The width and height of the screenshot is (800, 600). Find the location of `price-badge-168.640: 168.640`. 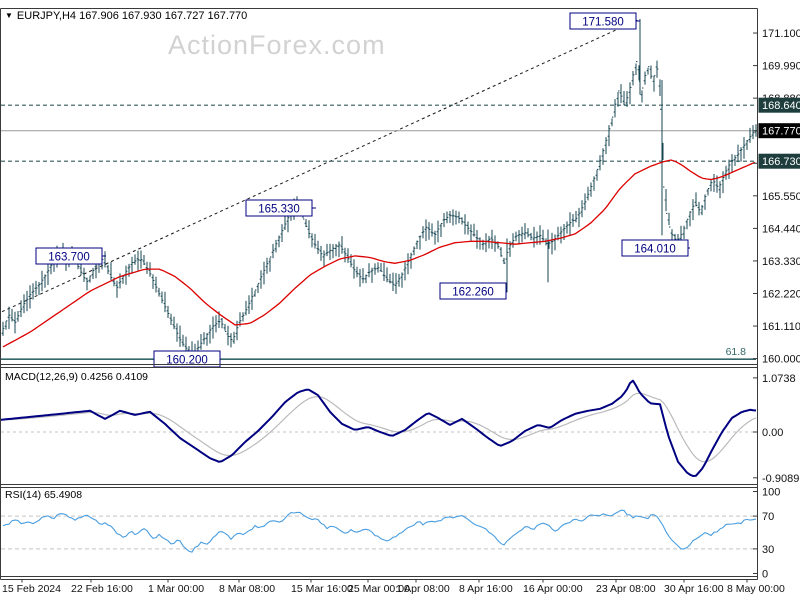

price-badge-168.640: 168.640 is located at coordinates (779, 105).